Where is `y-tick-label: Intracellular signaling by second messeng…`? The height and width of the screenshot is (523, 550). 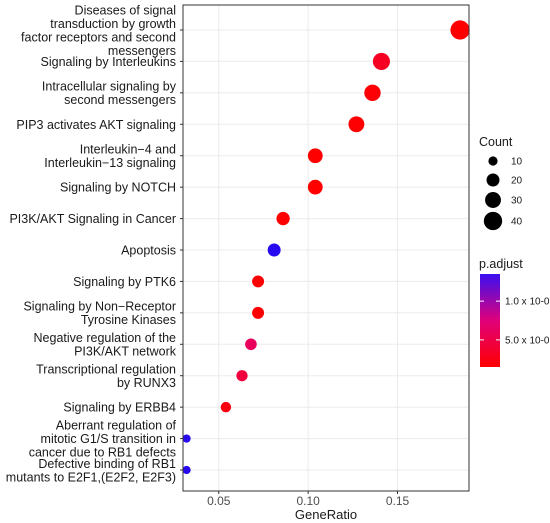 y-tick-label: Intracellular signaling by second messeng… is located at coordinates (109, 94).